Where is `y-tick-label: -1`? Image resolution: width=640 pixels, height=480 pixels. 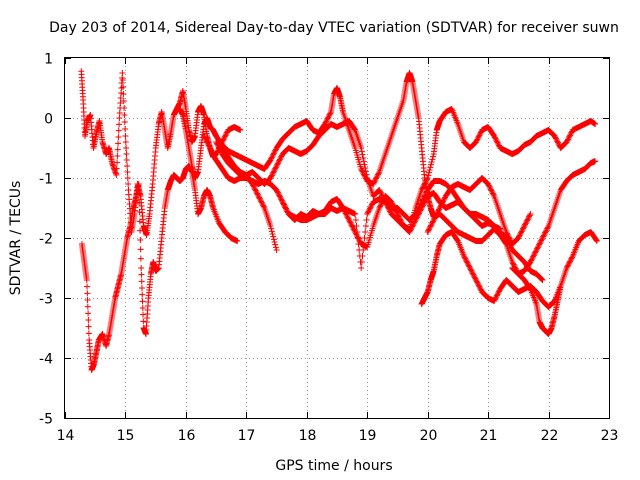 y-tick-label: -1 is located at coordinates (46, 180).